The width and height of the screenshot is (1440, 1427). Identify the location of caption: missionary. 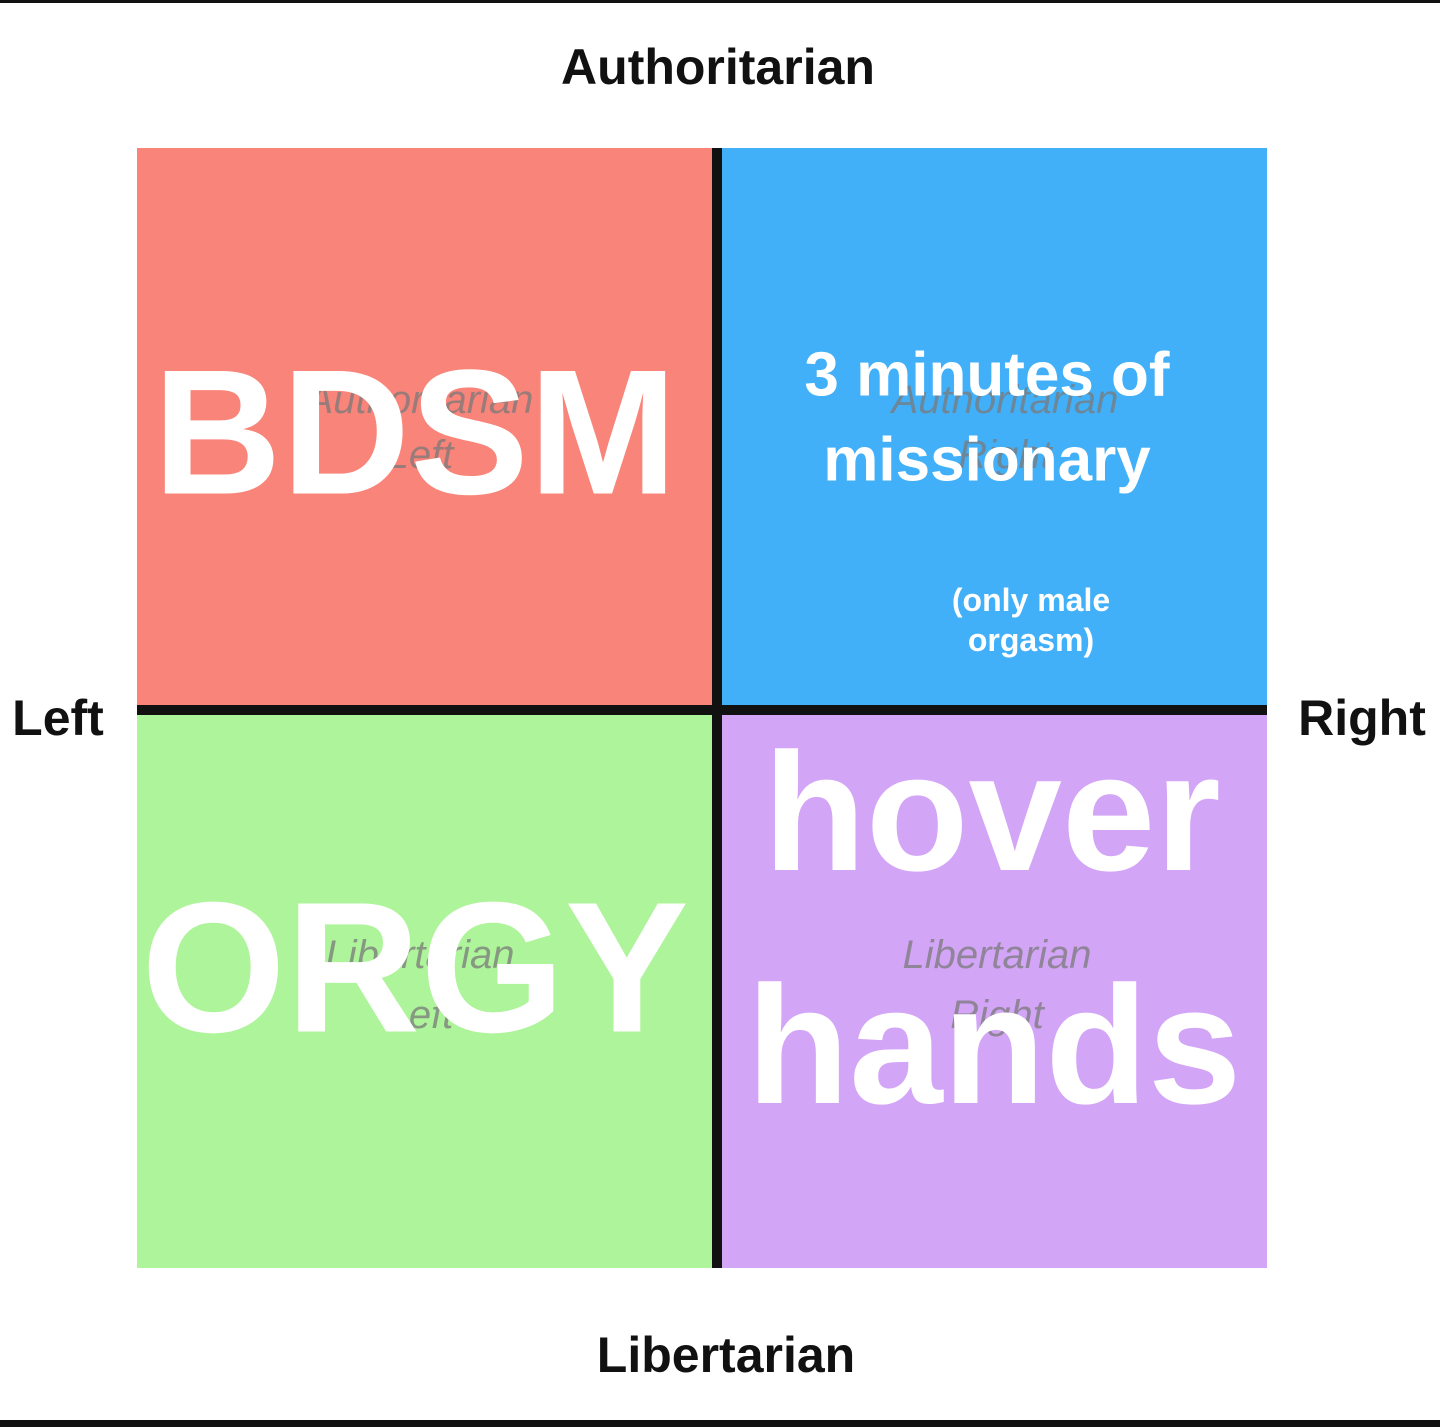
(987, 460).